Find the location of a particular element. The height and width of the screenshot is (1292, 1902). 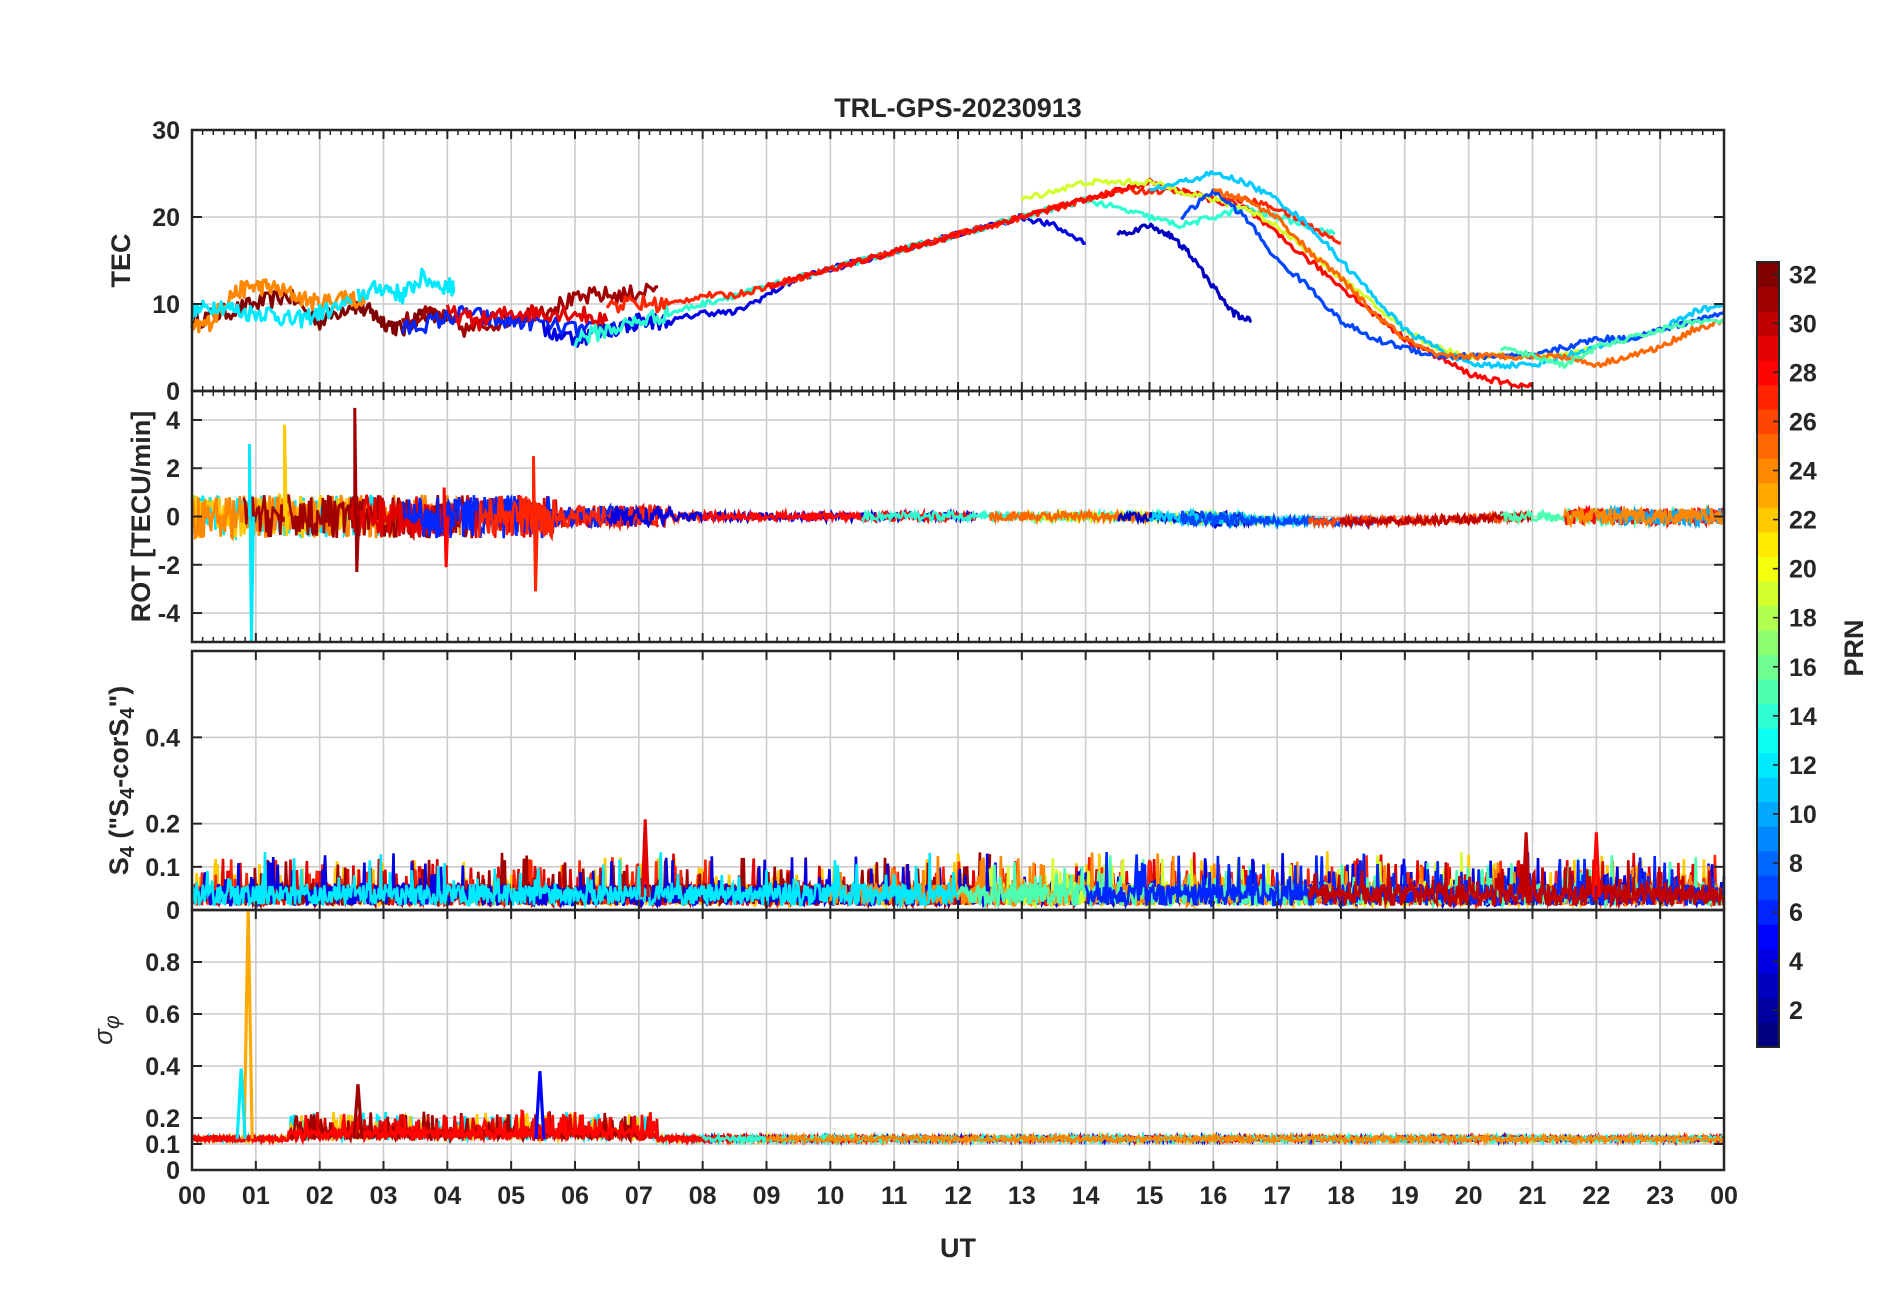

colorbar-tick-label: 14 is located at coordinates (1803, 717).